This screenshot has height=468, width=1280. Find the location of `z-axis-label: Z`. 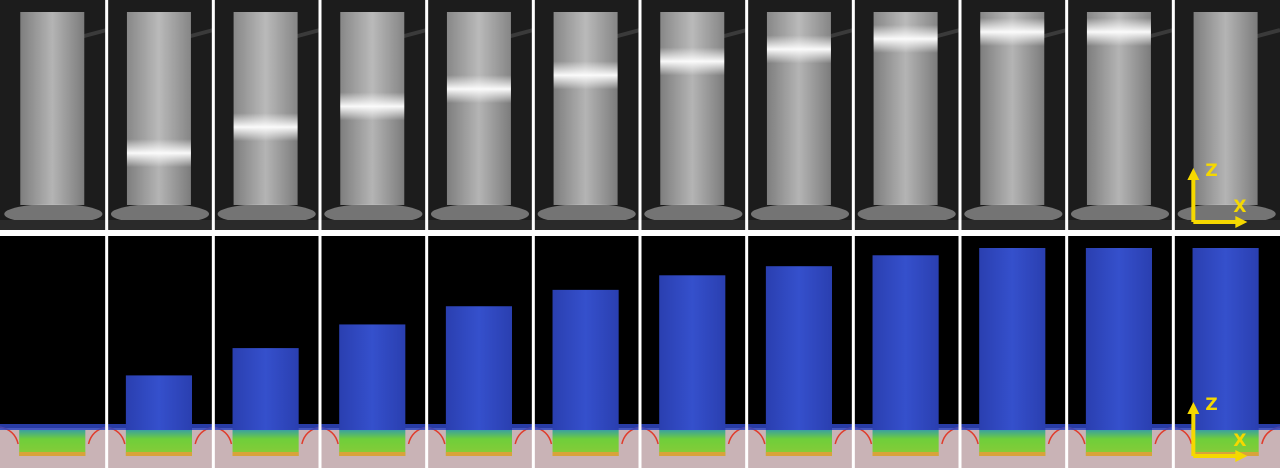

z-axis-label: Z is located at coordinates (1211, 405).